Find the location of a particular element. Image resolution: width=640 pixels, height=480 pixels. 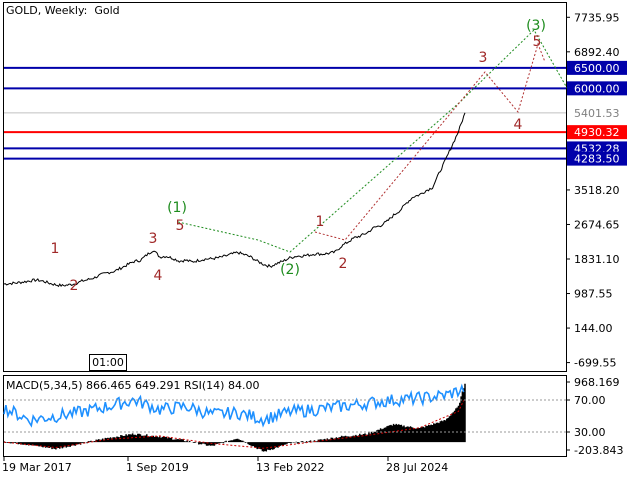

rsi-line is located at coordinates (234, 405).